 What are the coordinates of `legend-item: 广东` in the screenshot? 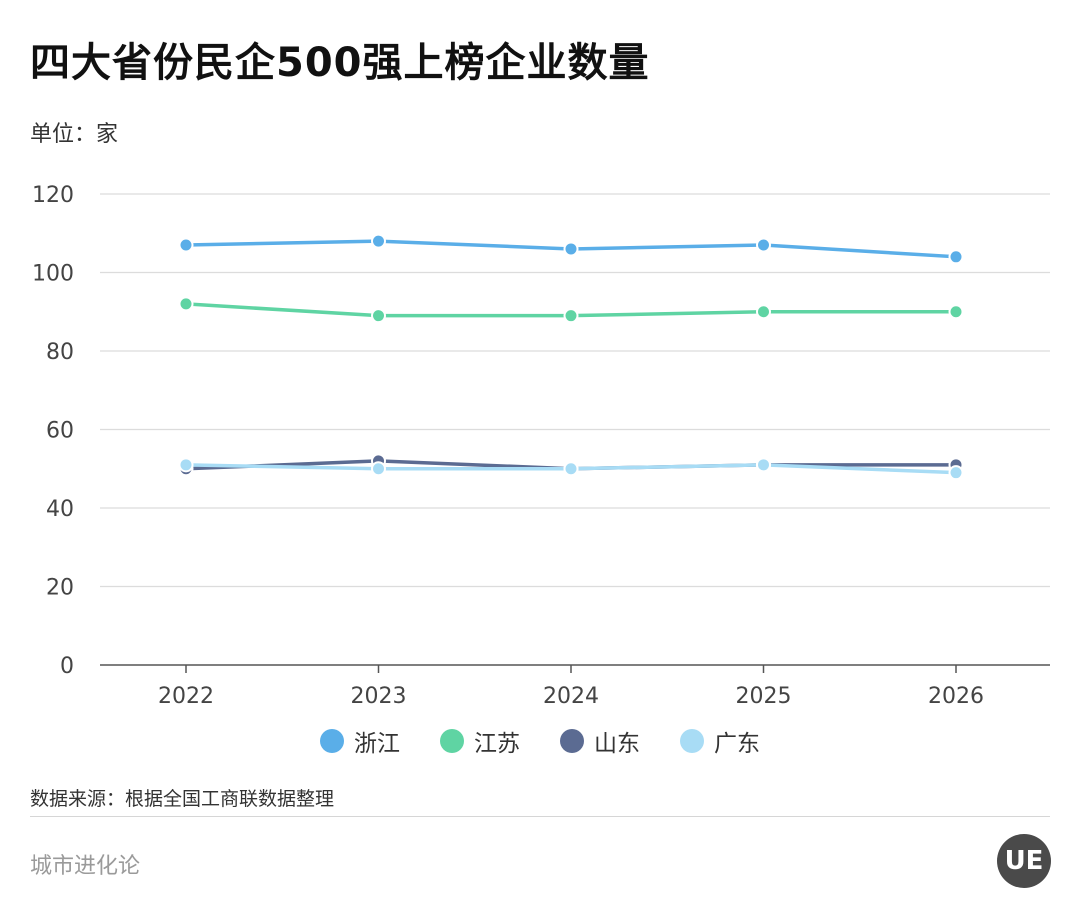 It's located at (720, 741).